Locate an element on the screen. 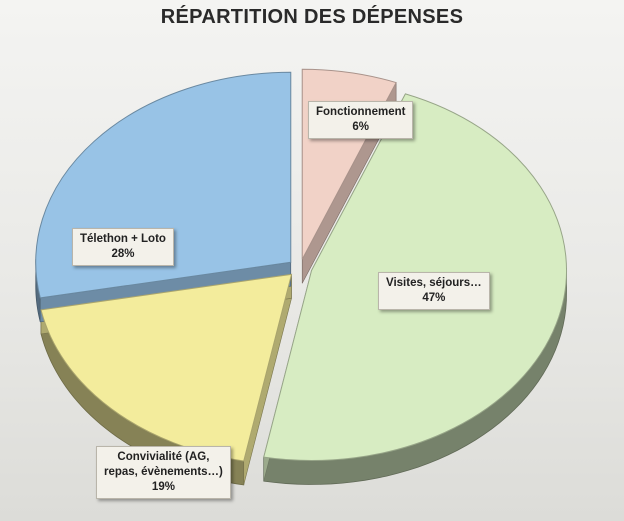  slice-name: Télethon + Loto is located at coordinates (123, 239).